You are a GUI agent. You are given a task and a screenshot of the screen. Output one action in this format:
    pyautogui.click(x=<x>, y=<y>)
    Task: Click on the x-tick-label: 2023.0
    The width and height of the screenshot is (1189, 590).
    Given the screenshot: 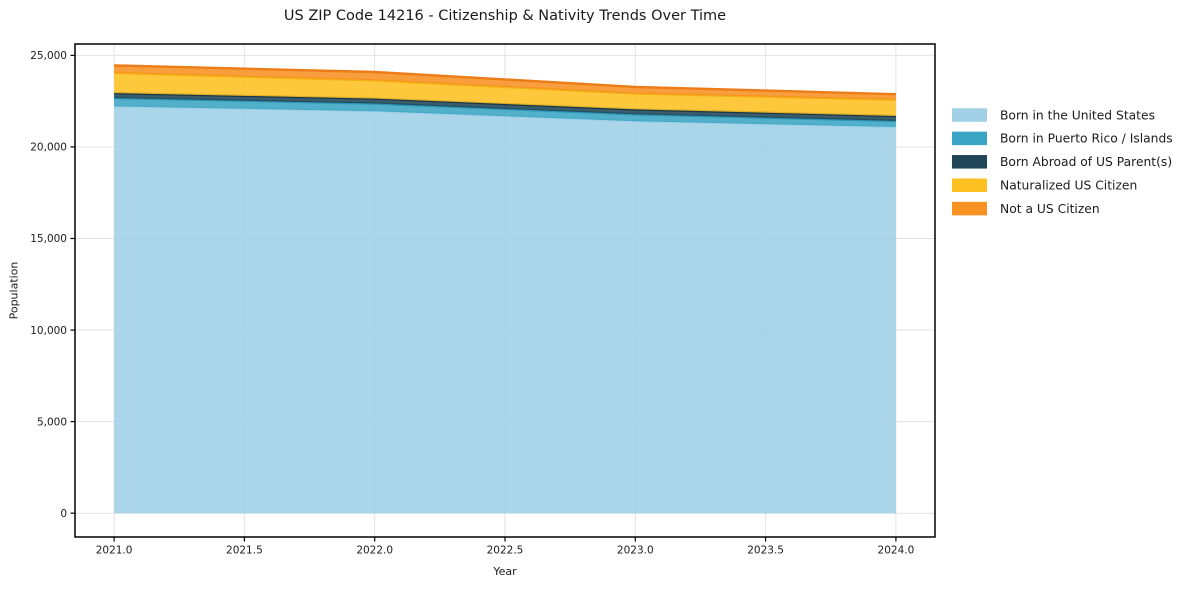 What is the action you would take?
    pyautogui.click(x=635, y=551)
    